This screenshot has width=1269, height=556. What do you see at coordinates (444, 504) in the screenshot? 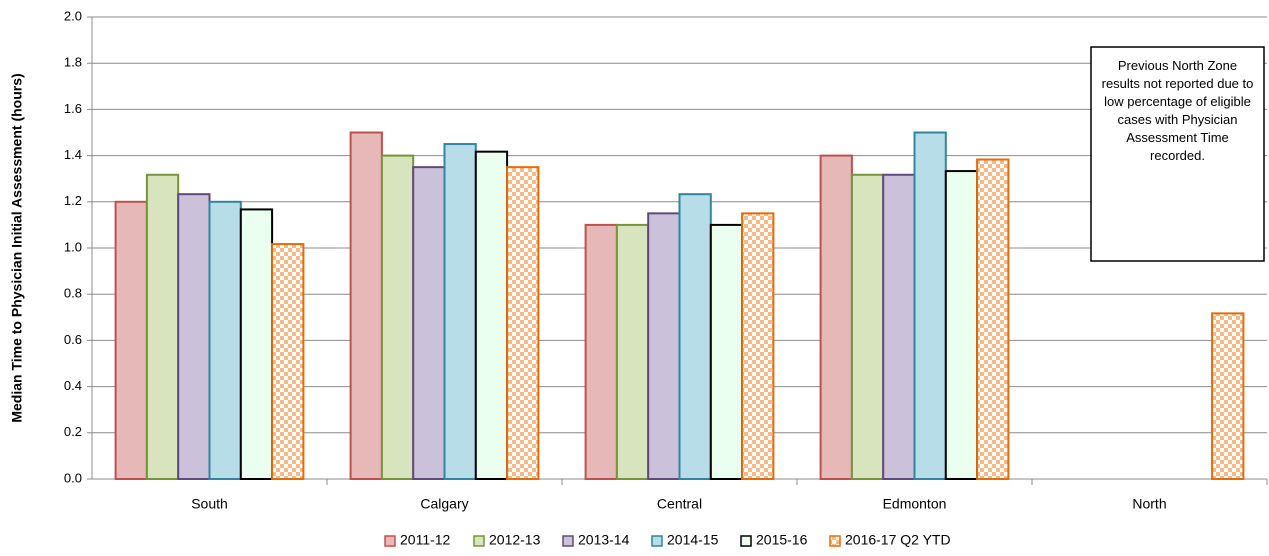
I see `x-tick-label: Calgary` at bounding box center [444, 504].